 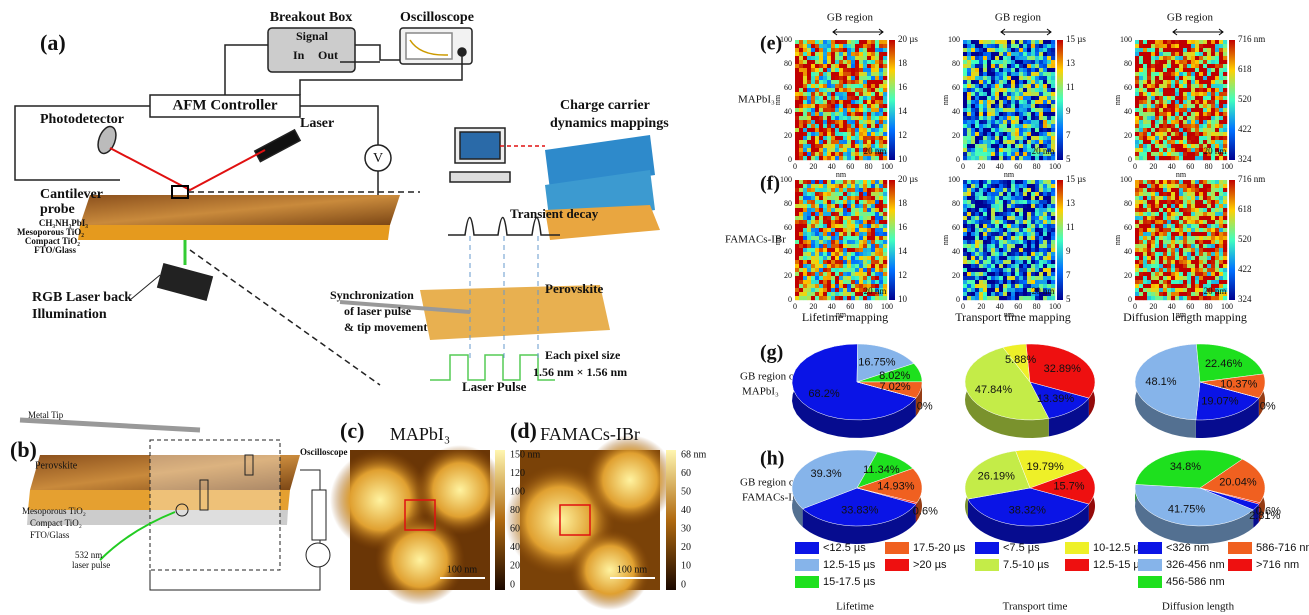 What do you see at coordinates (69, 314) in the screenshot?
I see `label: Illumination` at bounding box center [69, 314].